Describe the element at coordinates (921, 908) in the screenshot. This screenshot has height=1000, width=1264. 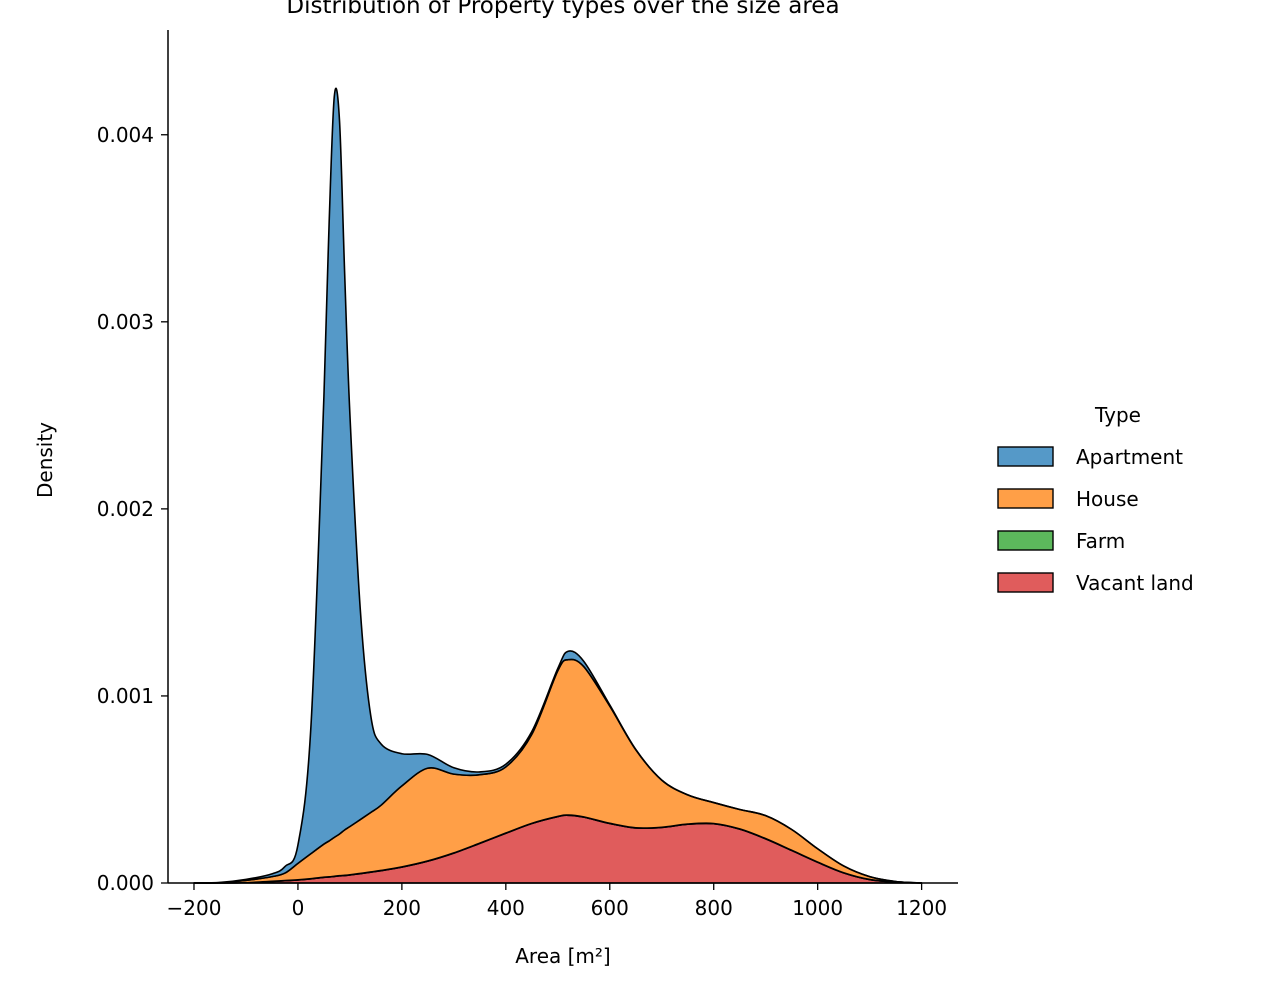
I see `x-tick-label: 1200` at that location.